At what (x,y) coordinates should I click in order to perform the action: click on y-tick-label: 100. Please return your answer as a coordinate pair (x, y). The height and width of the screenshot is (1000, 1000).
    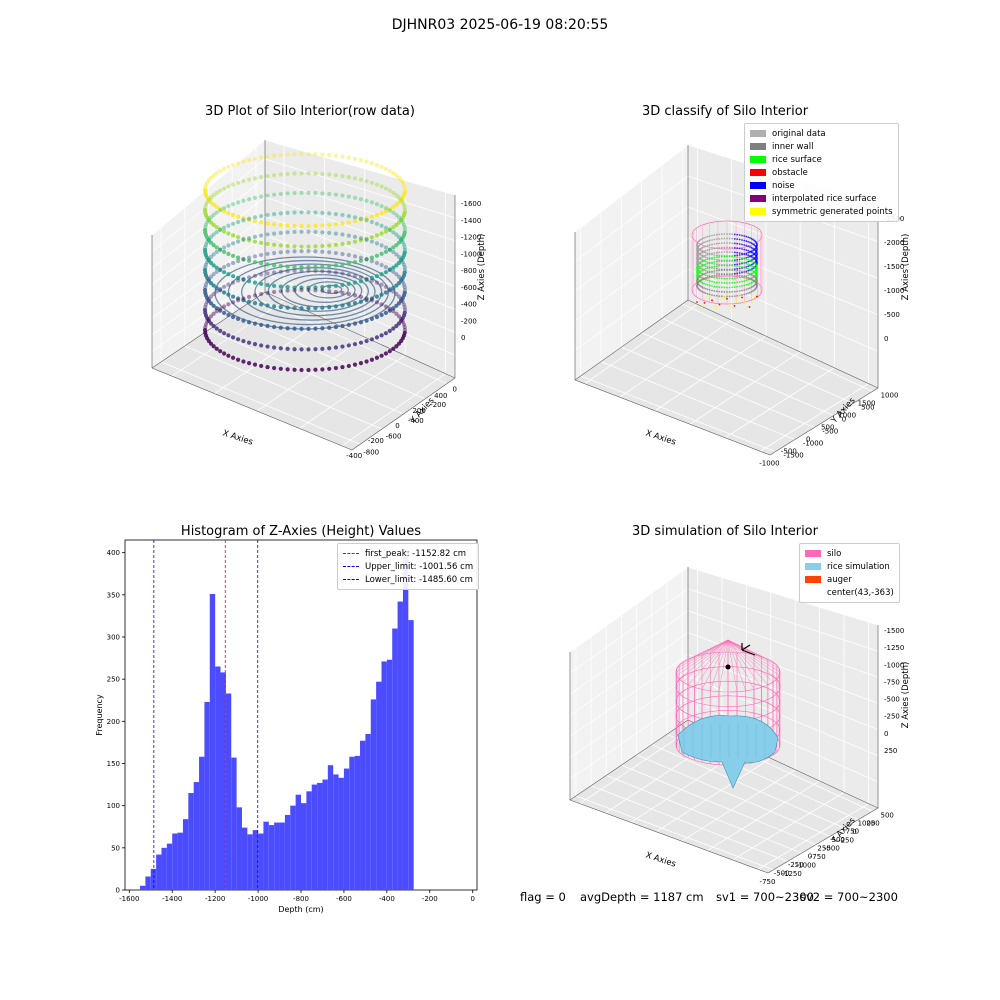
    Looking at the image, I should click on (113, 806).